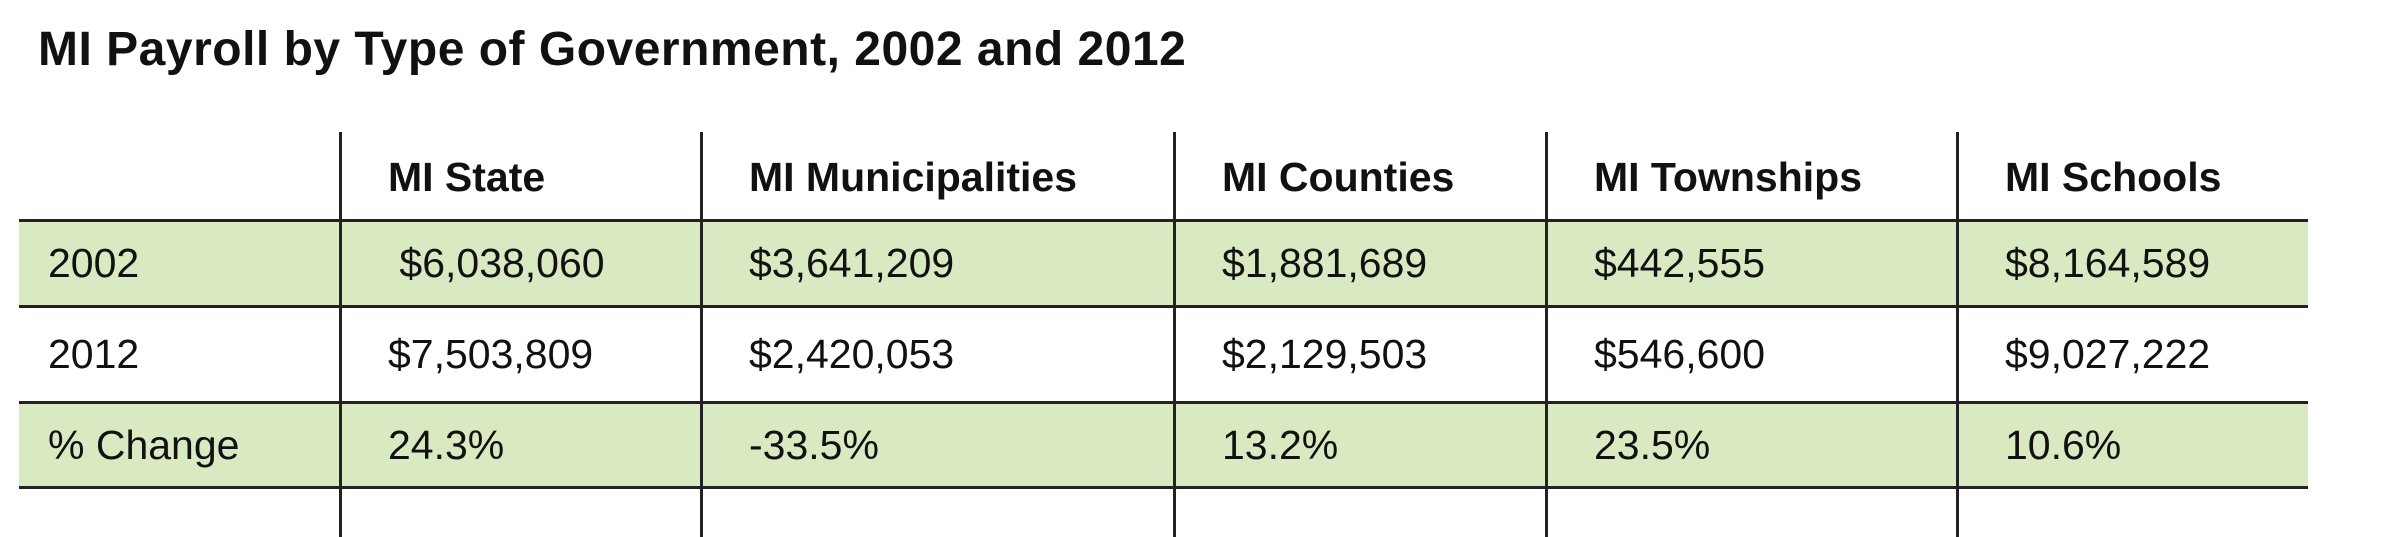 The image size is (2392, 537). I want to click on column-header: MI Townships, so click(1728, 177).